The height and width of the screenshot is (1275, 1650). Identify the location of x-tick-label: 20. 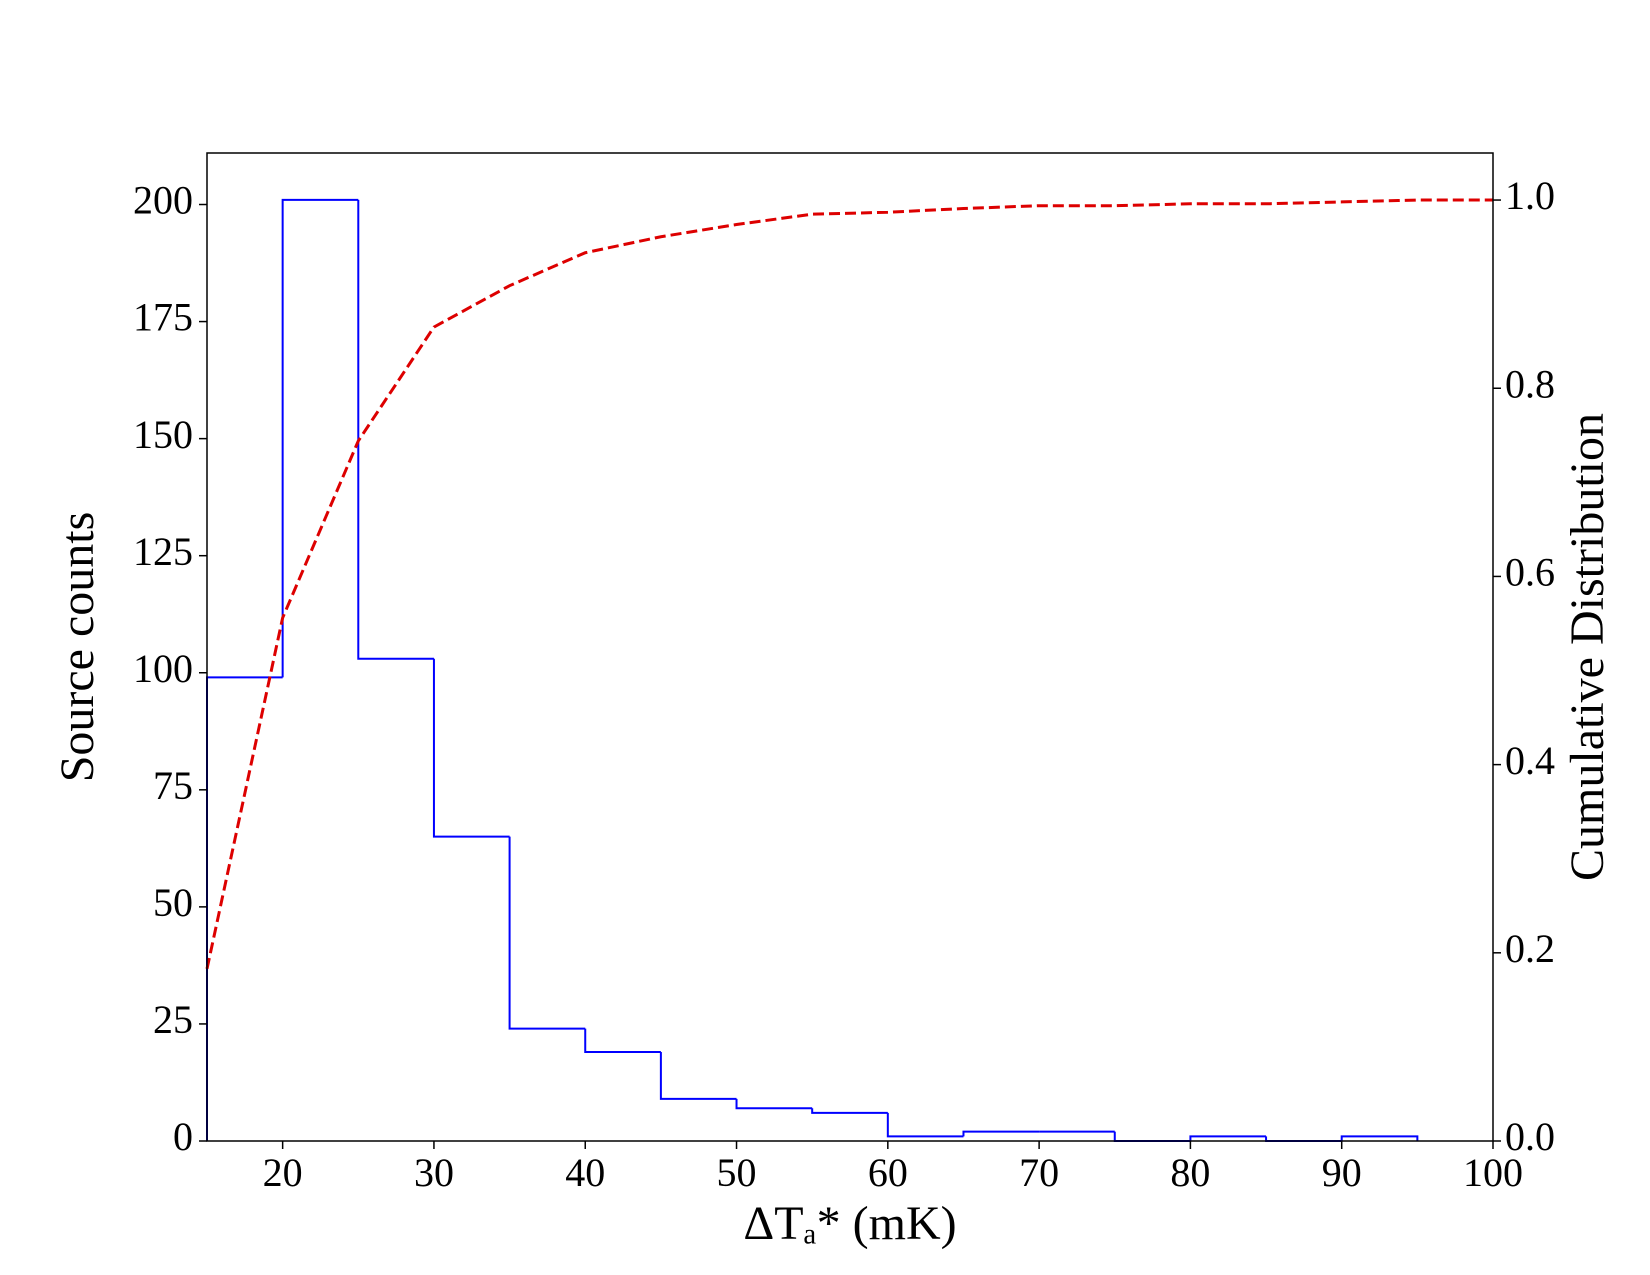
(283, 1172).